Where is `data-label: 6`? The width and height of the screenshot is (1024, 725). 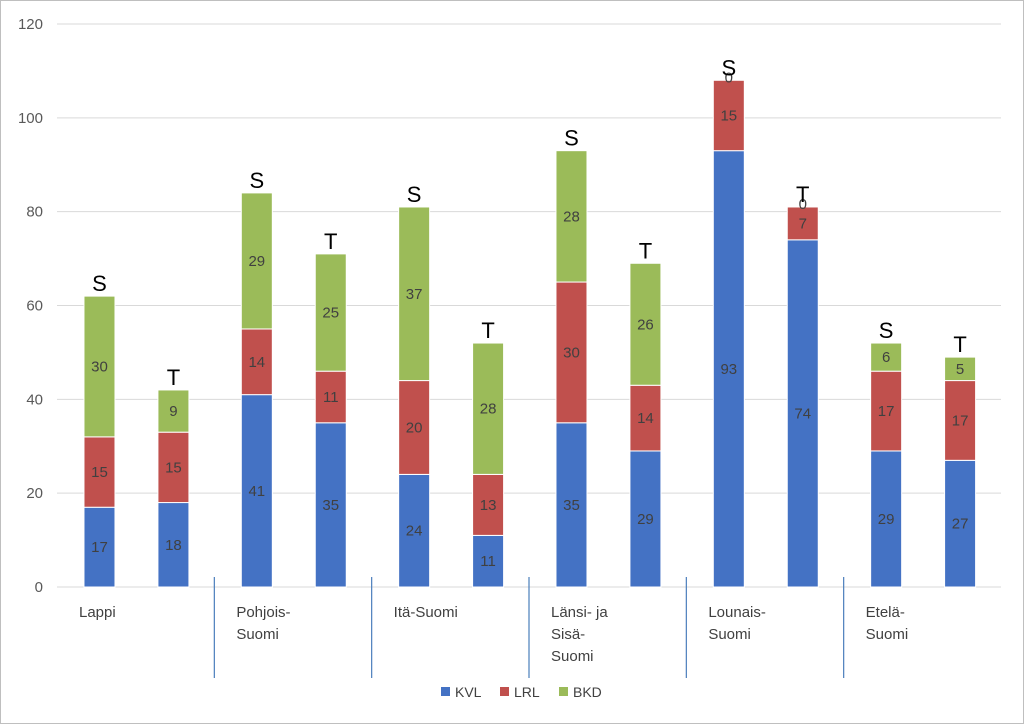 data-label: 6 is located at coordinates (886, 357).